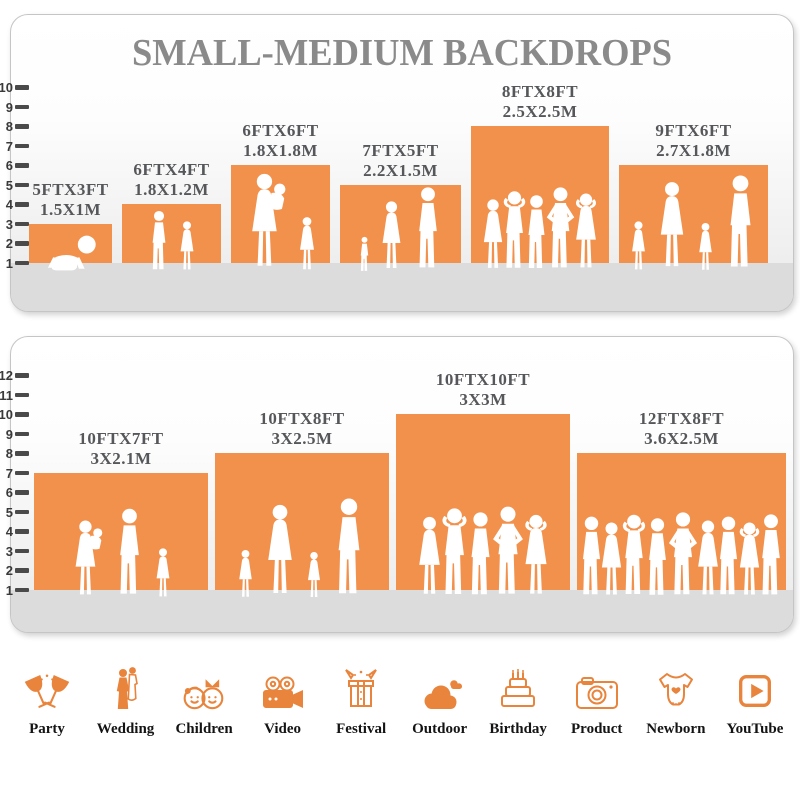  I want to click on y-tick-2: 2, so click(14, 570).